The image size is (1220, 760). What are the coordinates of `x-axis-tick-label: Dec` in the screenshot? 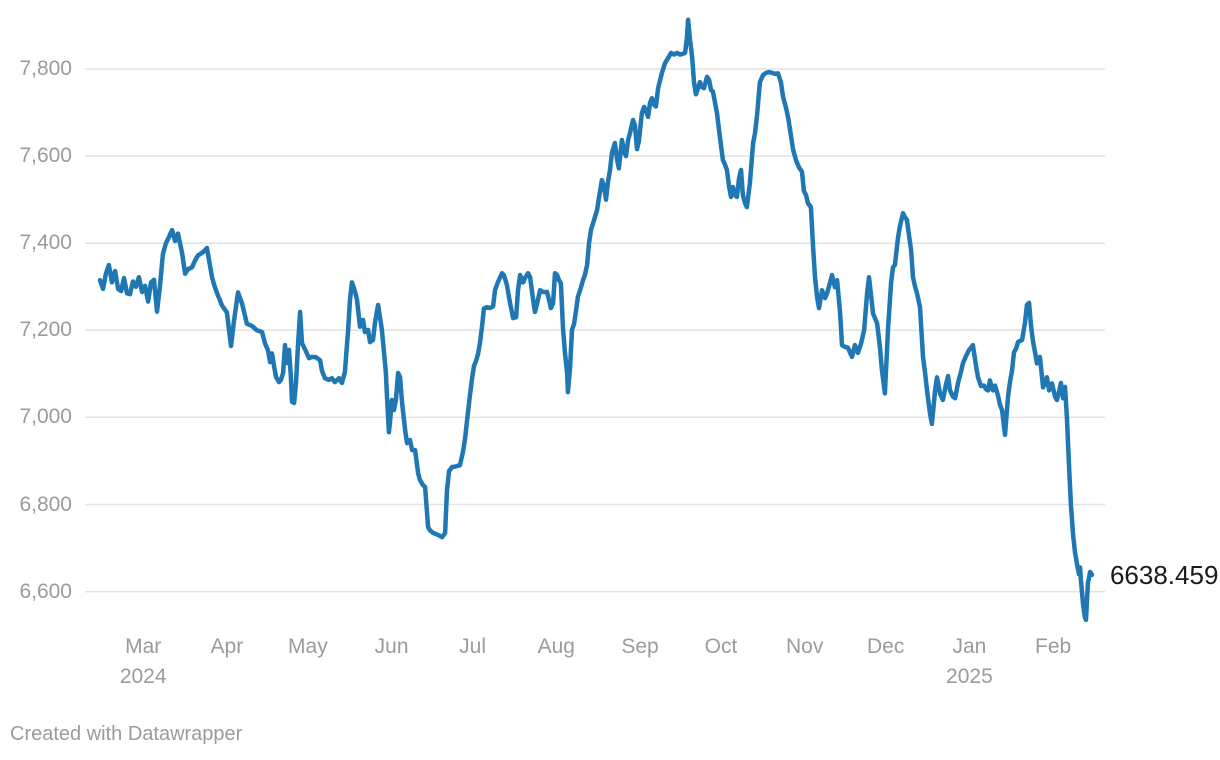 It's located at (886, 646).